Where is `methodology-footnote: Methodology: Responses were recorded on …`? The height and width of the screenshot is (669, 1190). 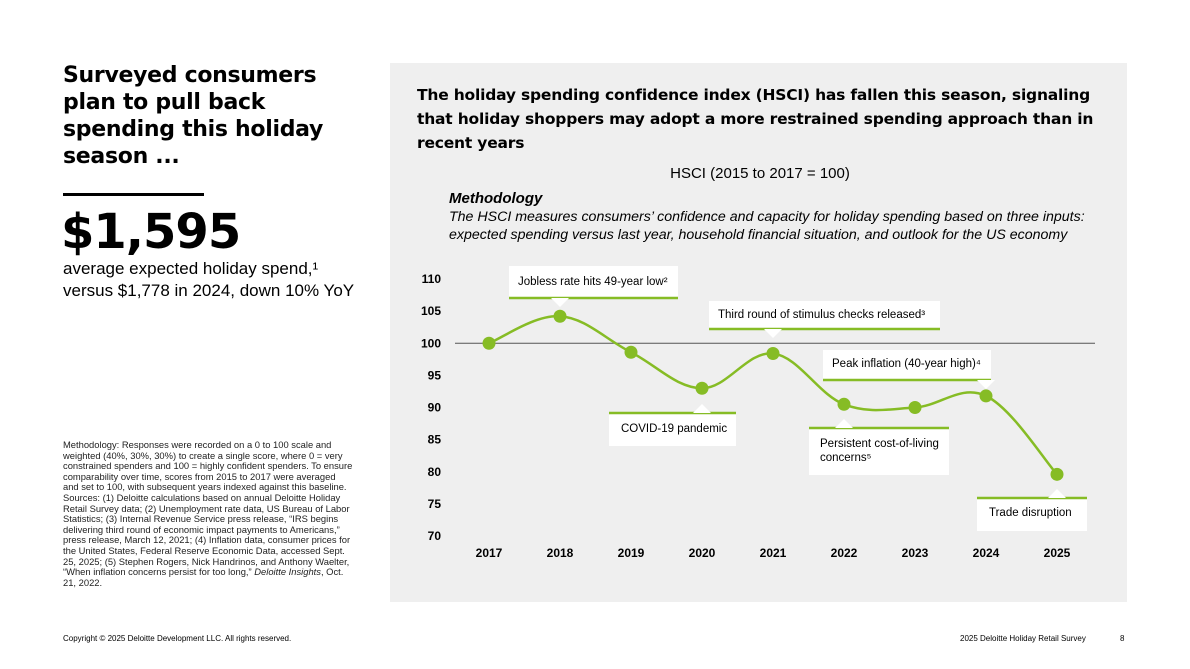 methodology-footnote: Methodology: Responses were recorded on … is located at coordinates (208, 513).